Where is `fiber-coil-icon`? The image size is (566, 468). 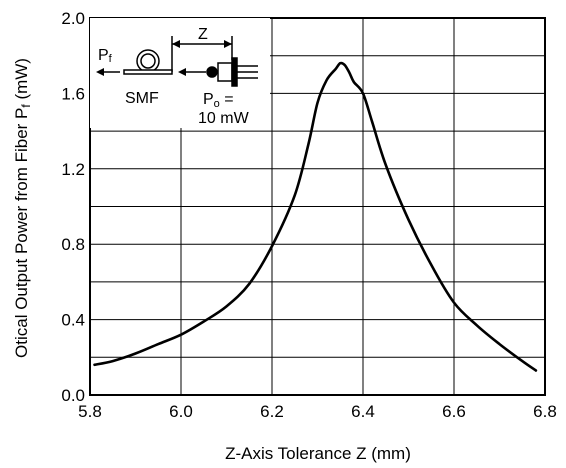
fiber-coil-icon is located at coordinates (148, 62).